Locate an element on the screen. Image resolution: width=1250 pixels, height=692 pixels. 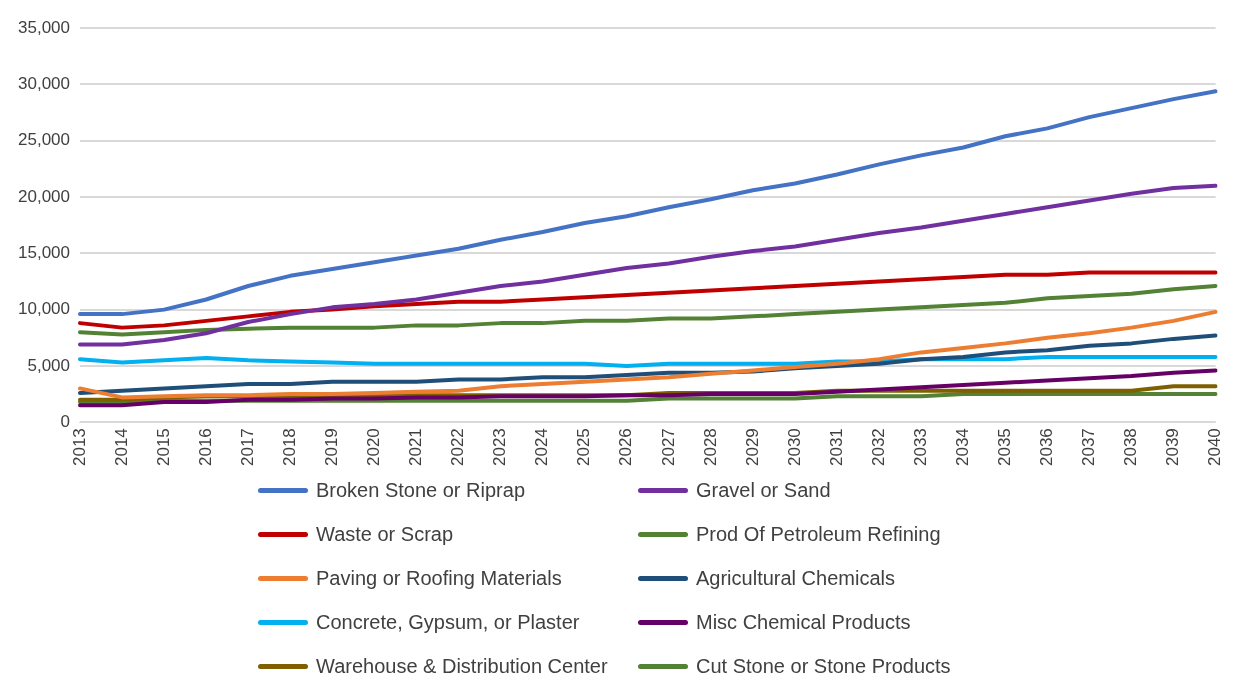
x-tick-label: 2024 is located at coordinates (542, 447).